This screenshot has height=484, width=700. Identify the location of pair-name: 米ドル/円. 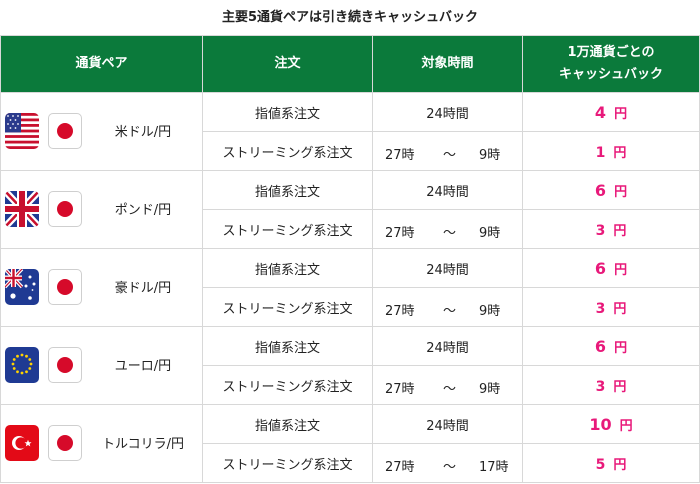
(143, 132).